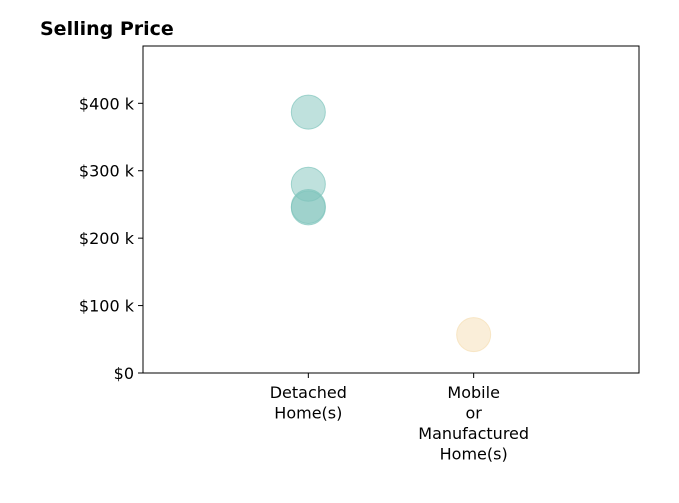  Describe the element at coordinates (107, 238) in the screenshot. I see `y-tick-label: $200 k` at that location.